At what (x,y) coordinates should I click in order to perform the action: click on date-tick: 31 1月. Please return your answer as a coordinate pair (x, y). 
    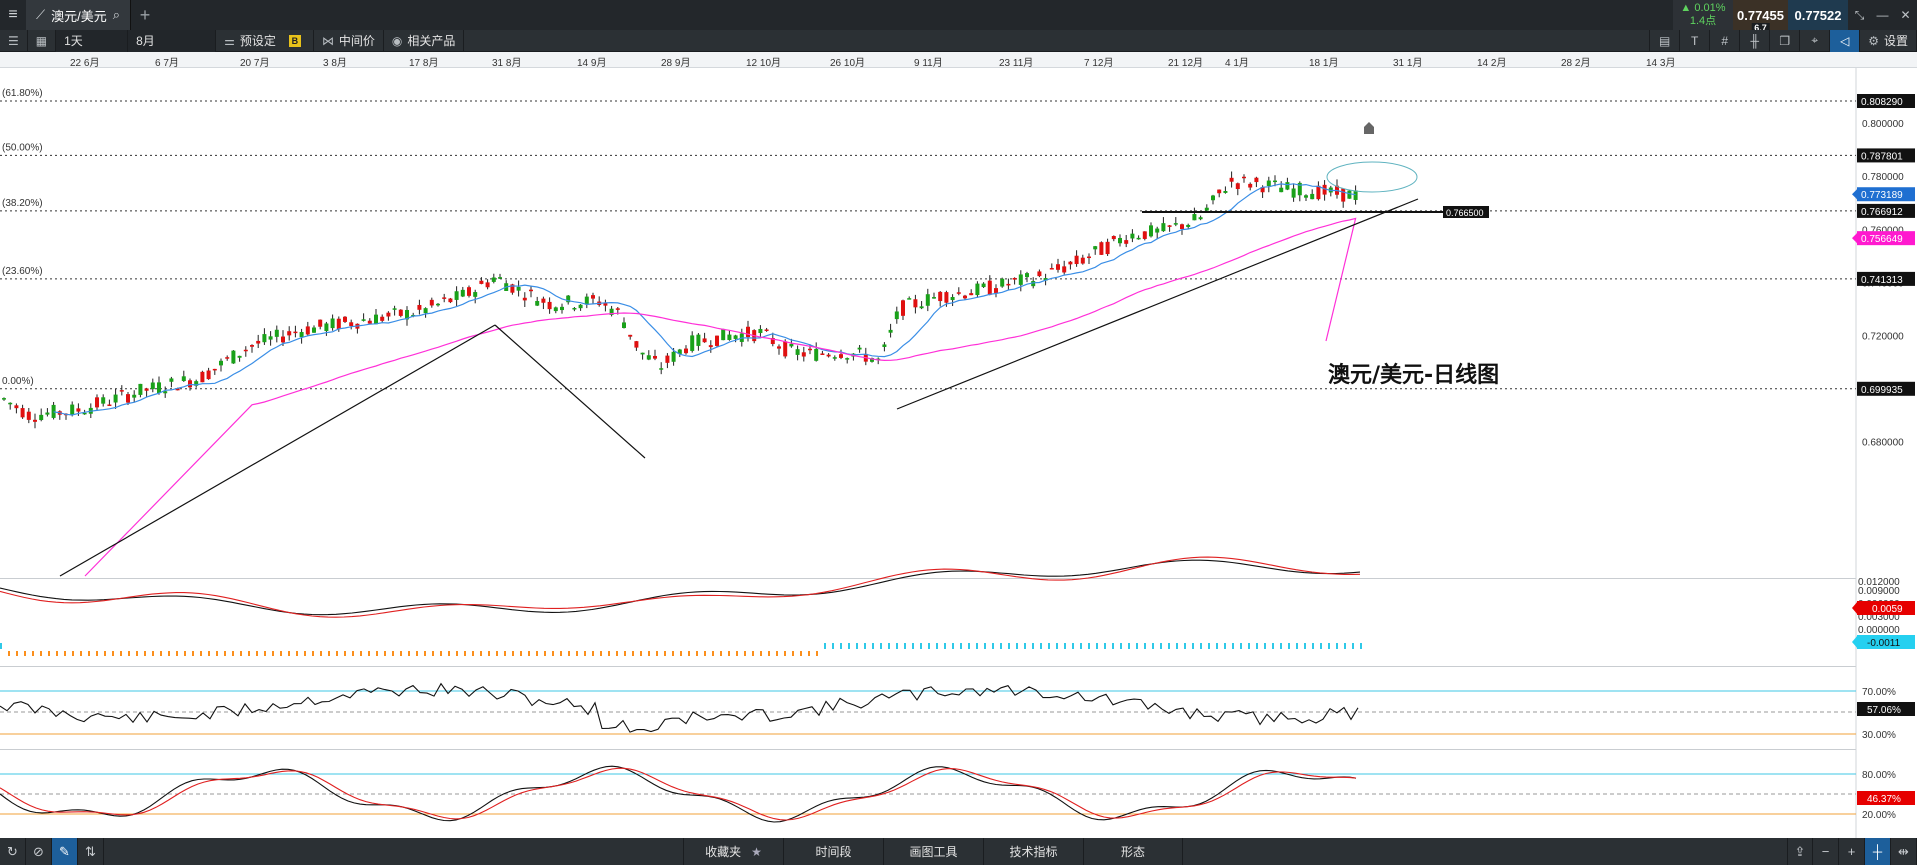
    Looking at the image, I should click on (1408, 63).